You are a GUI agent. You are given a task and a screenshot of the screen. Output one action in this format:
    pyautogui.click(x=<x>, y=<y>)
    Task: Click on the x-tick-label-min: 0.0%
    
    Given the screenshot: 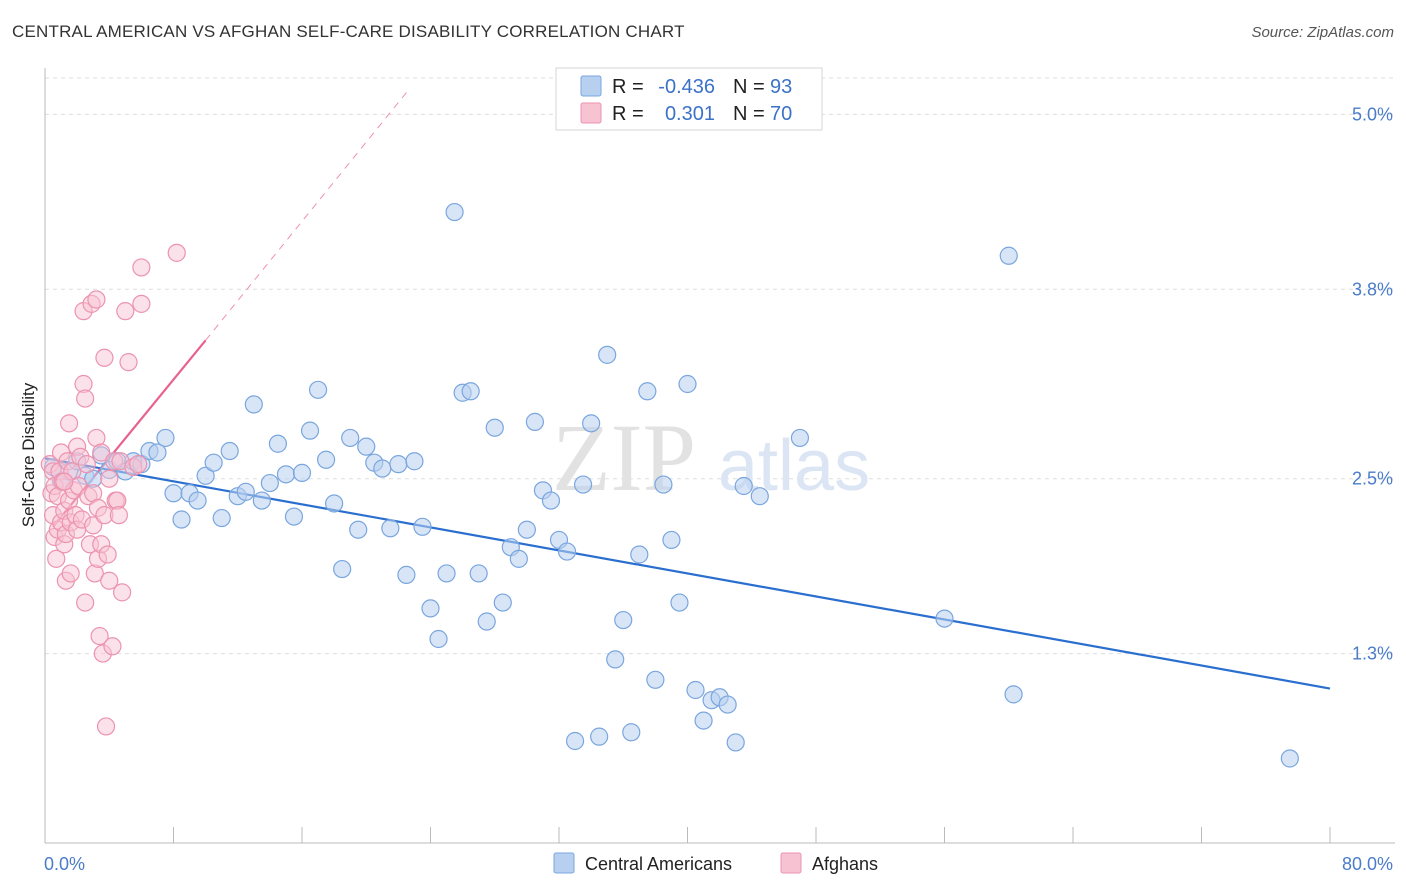 What is the action you would take?
    pyautogui.click(x=64, y=864)
    